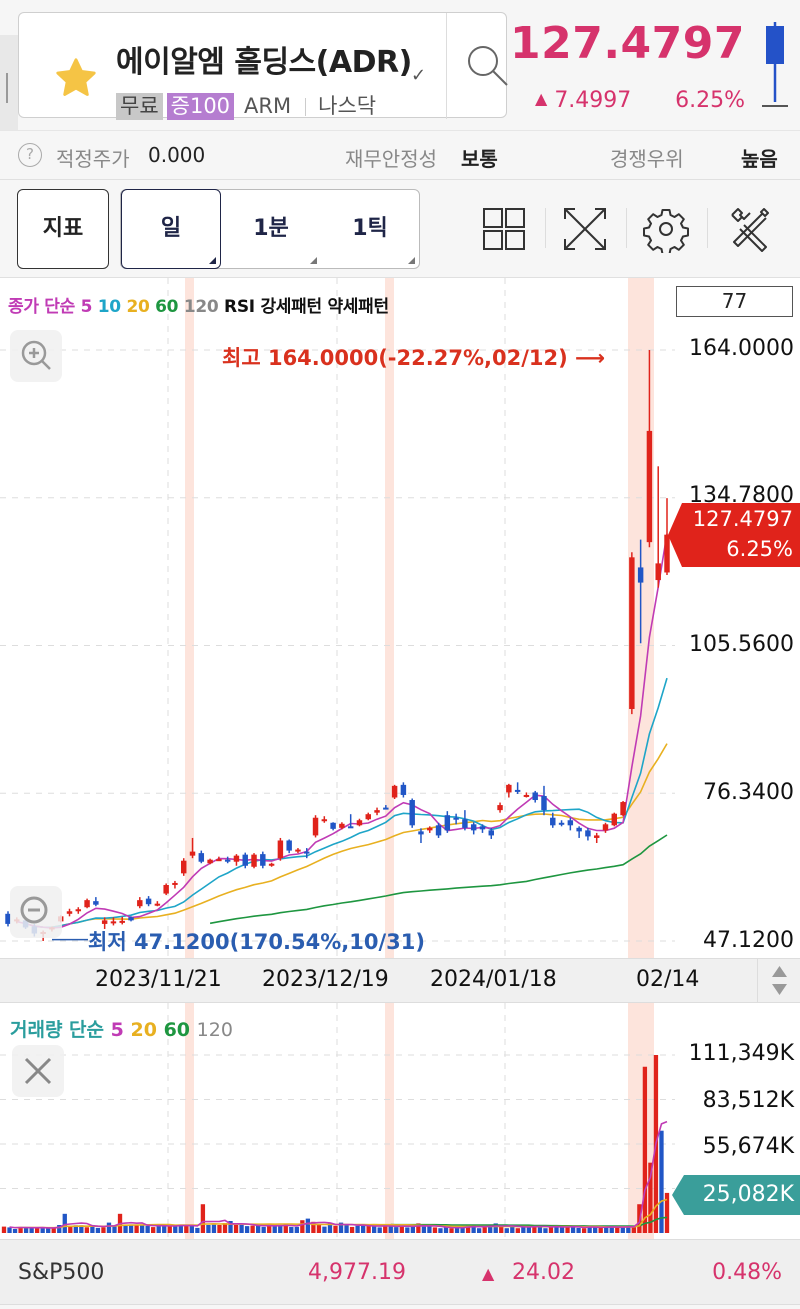  What do you see at coordinates (414, 358) in the screenshot?
I see `high-price-annotation: 최고 164.0000(-22.27%,02/12) ⟶` at bounding box center [414, 358].